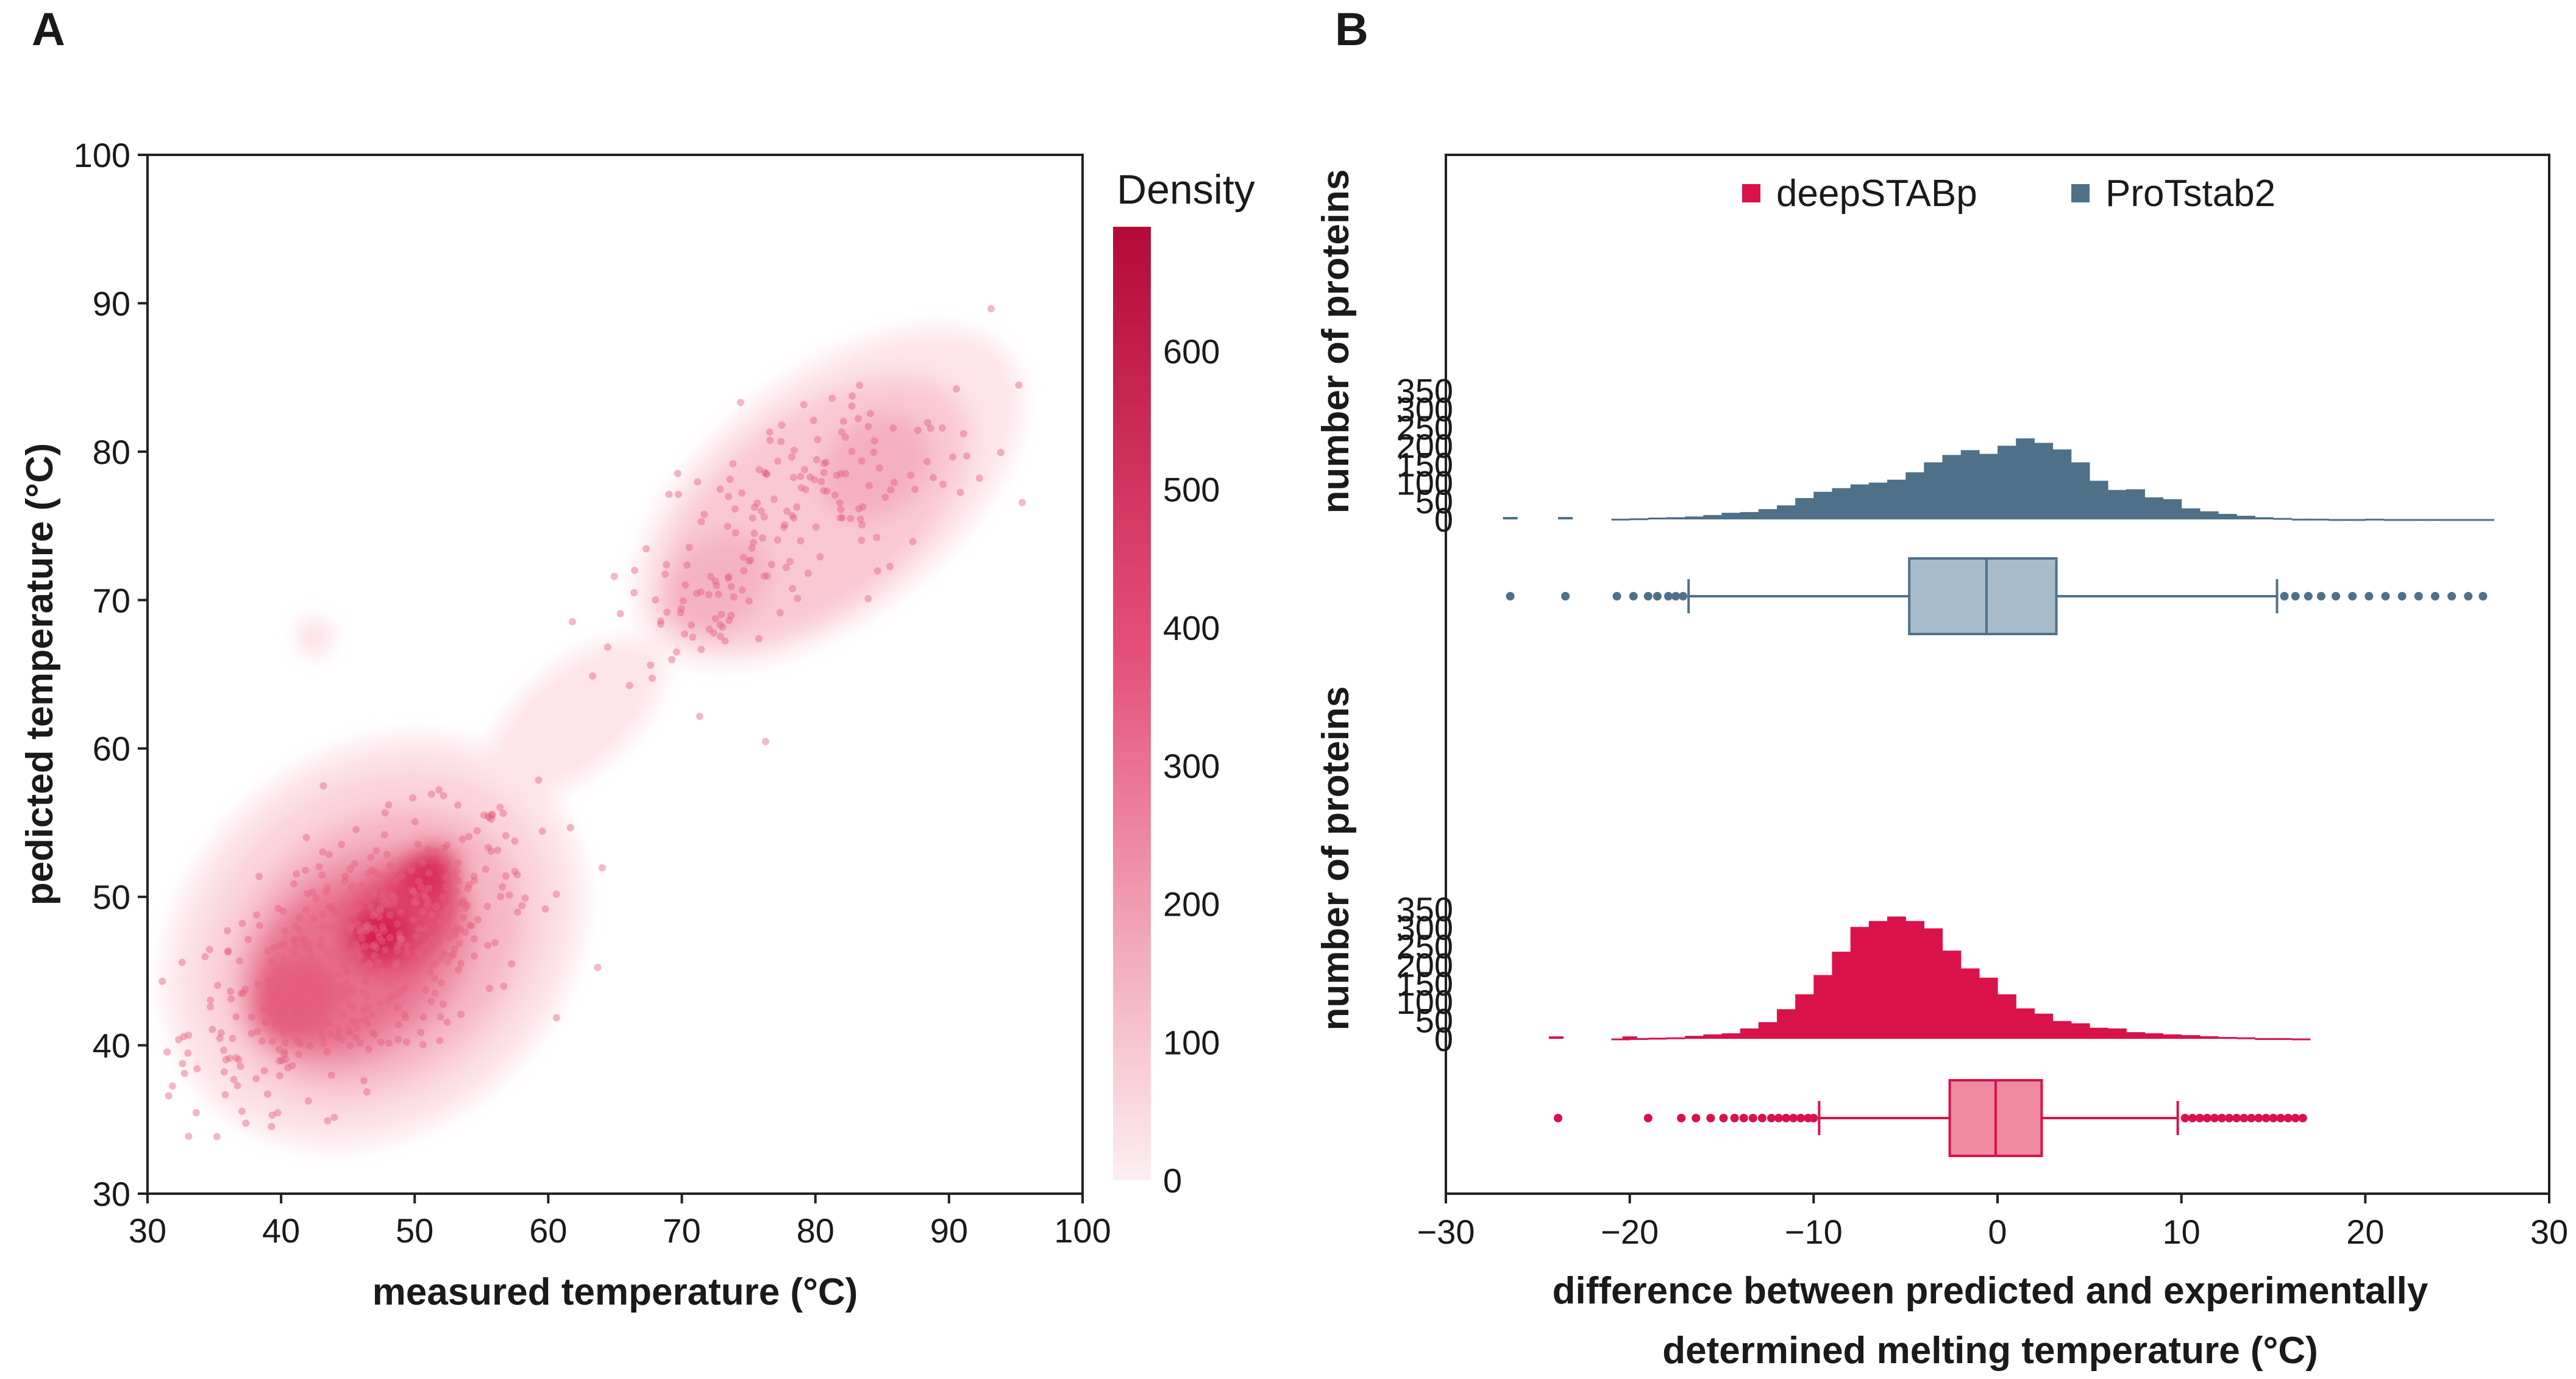 The width and height of the screenshot is (2576, 1379). I want to click on x-tick-label-a: 50, so click(414, 1230).